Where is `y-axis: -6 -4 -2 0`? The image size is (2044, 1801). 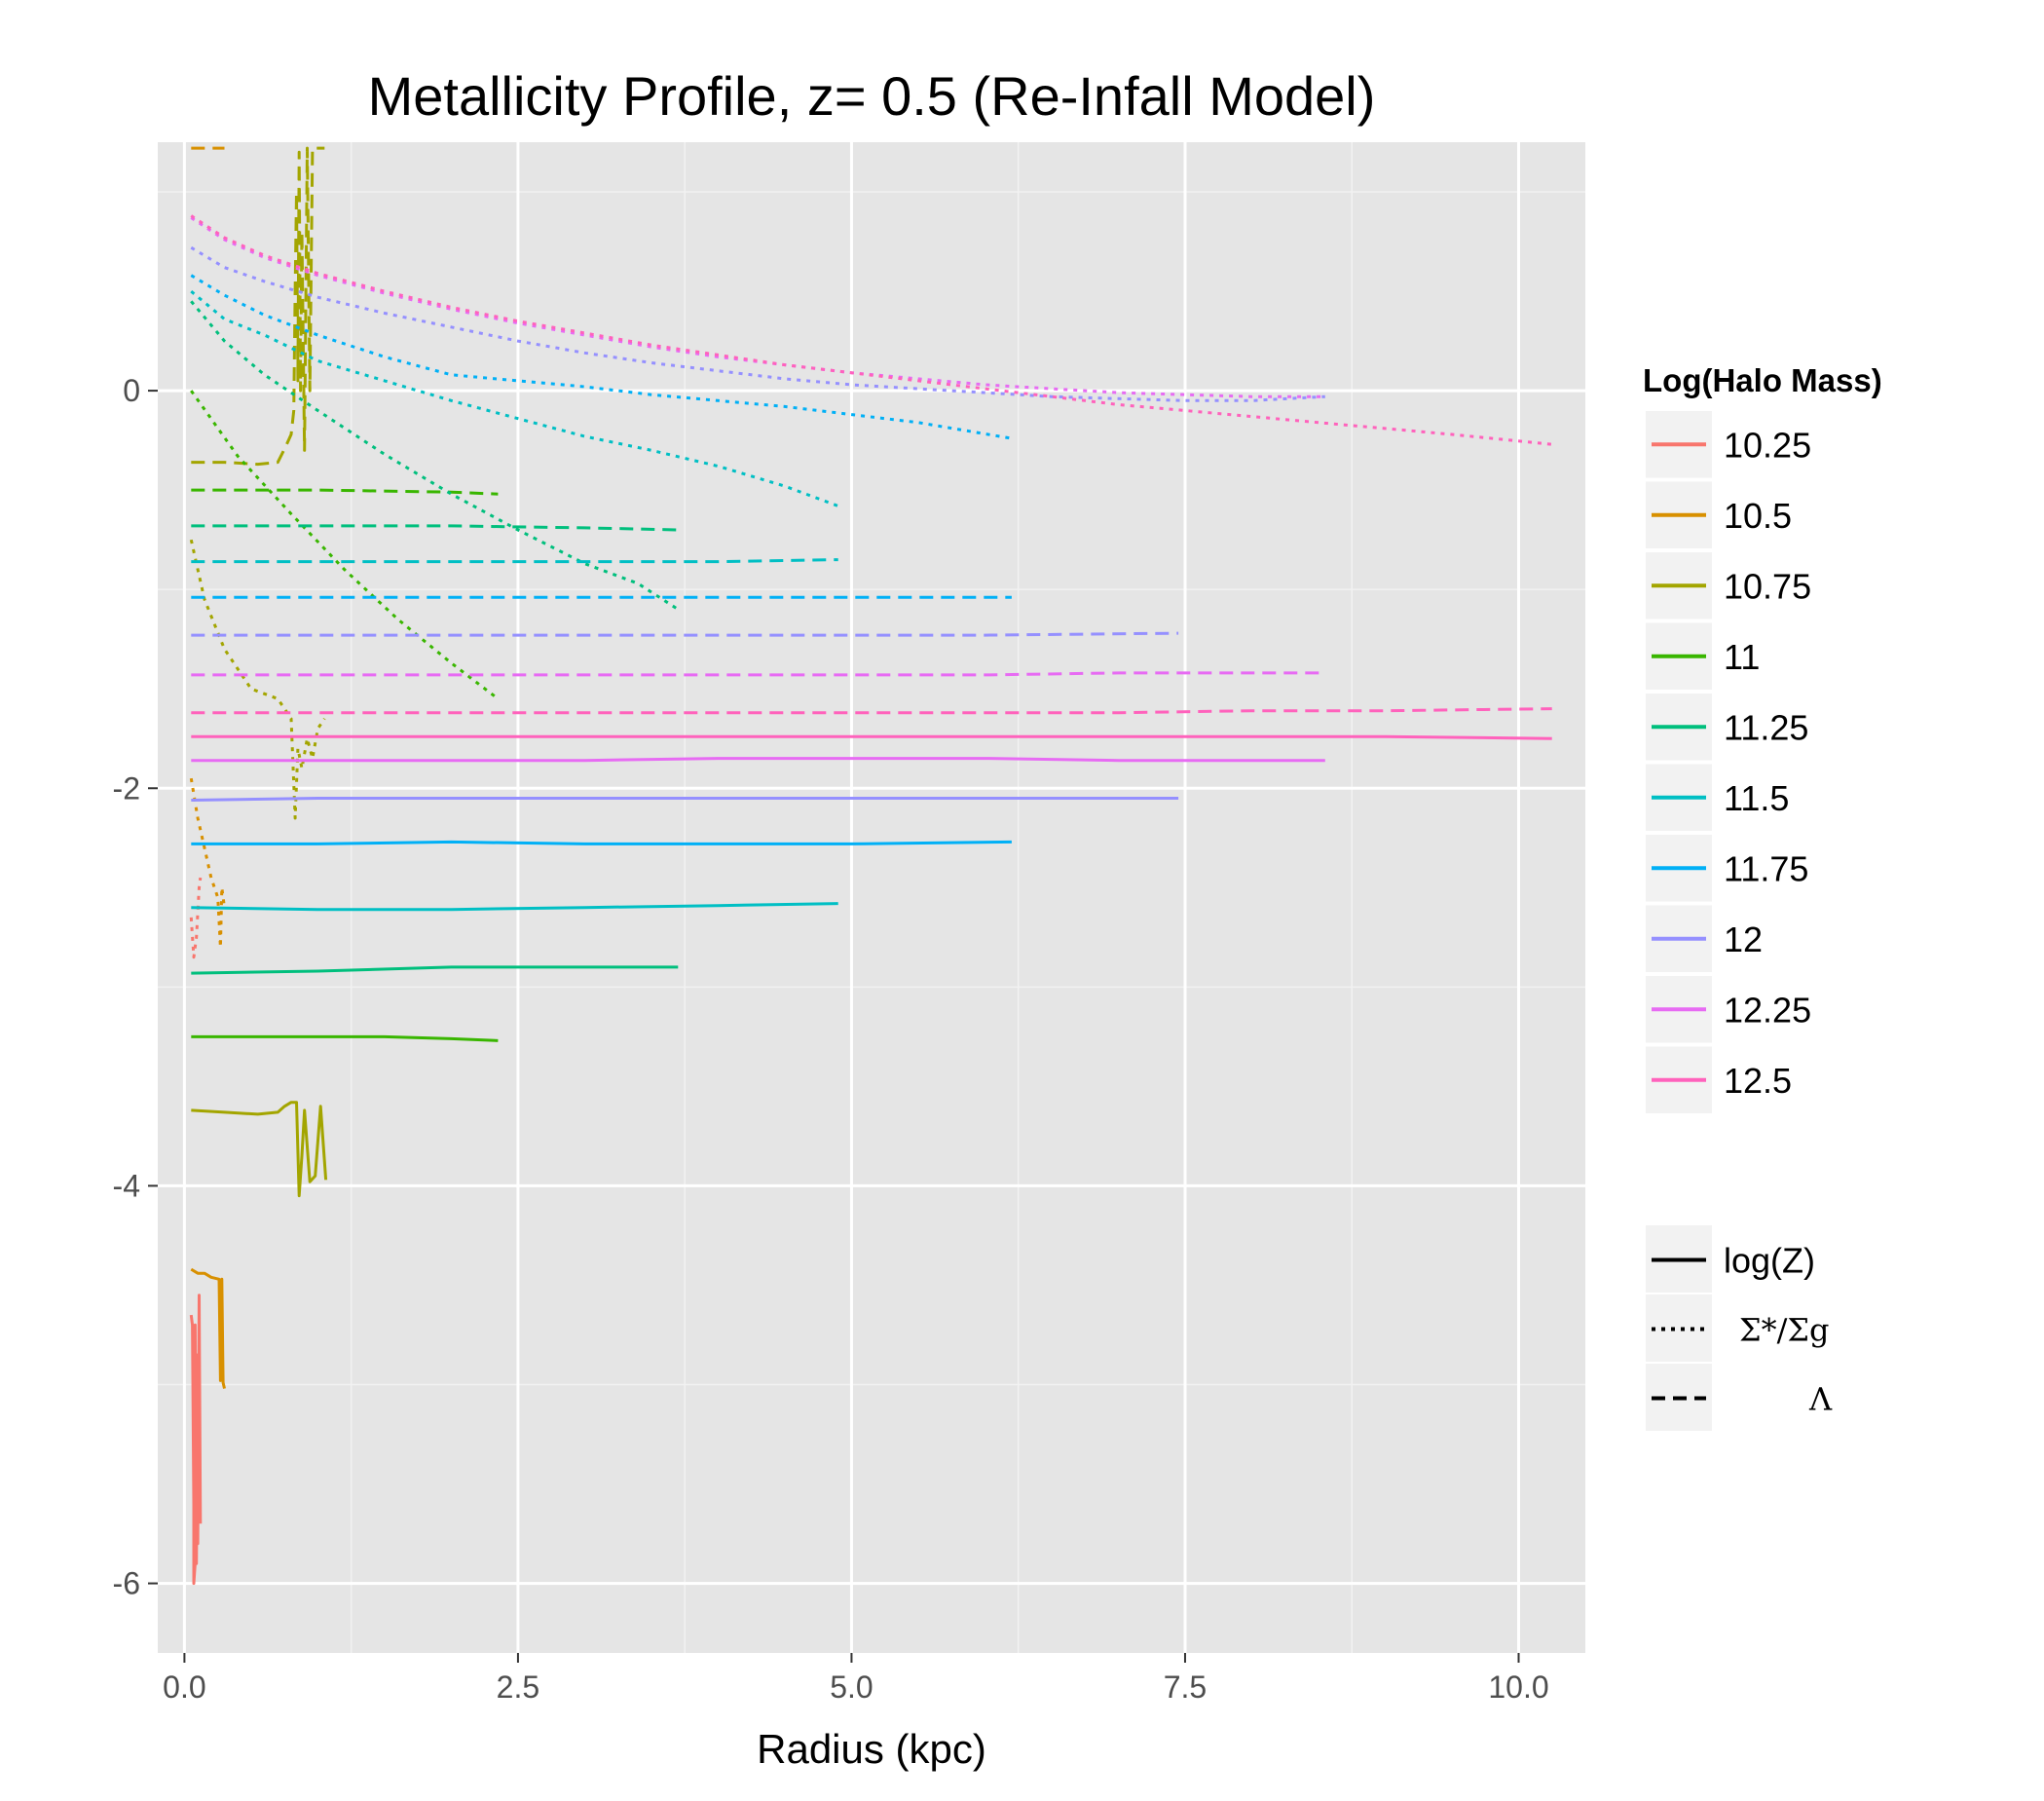 y-axis: -6 -4 -2 0 is located at coordinates (135, 987).